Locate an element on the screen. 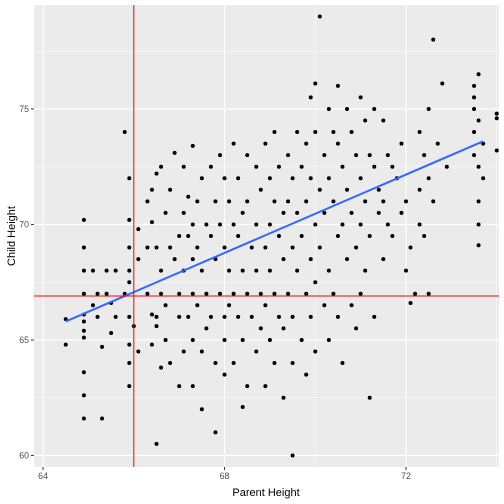  x-axis-ticks: 64 68 72 is located at coordinates (224, 474).